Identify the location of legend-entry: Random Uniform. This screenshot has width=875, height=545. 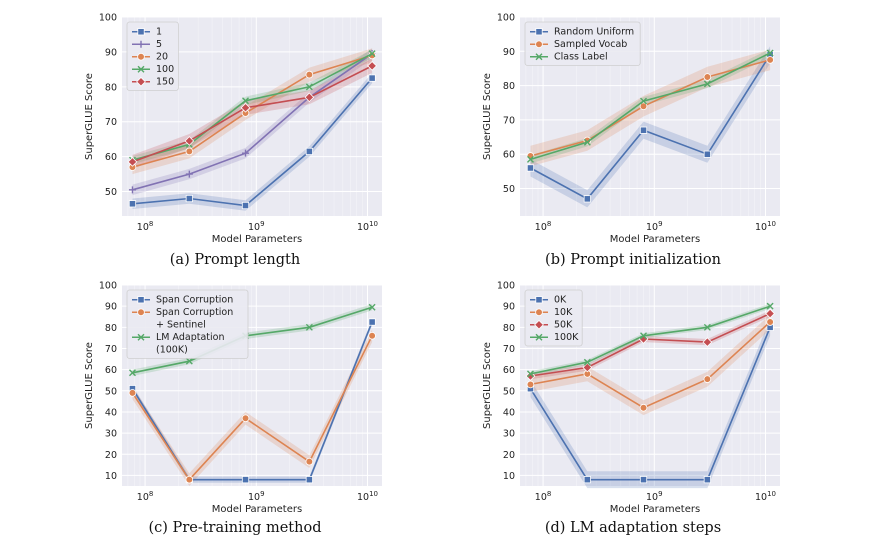
(582, 32).